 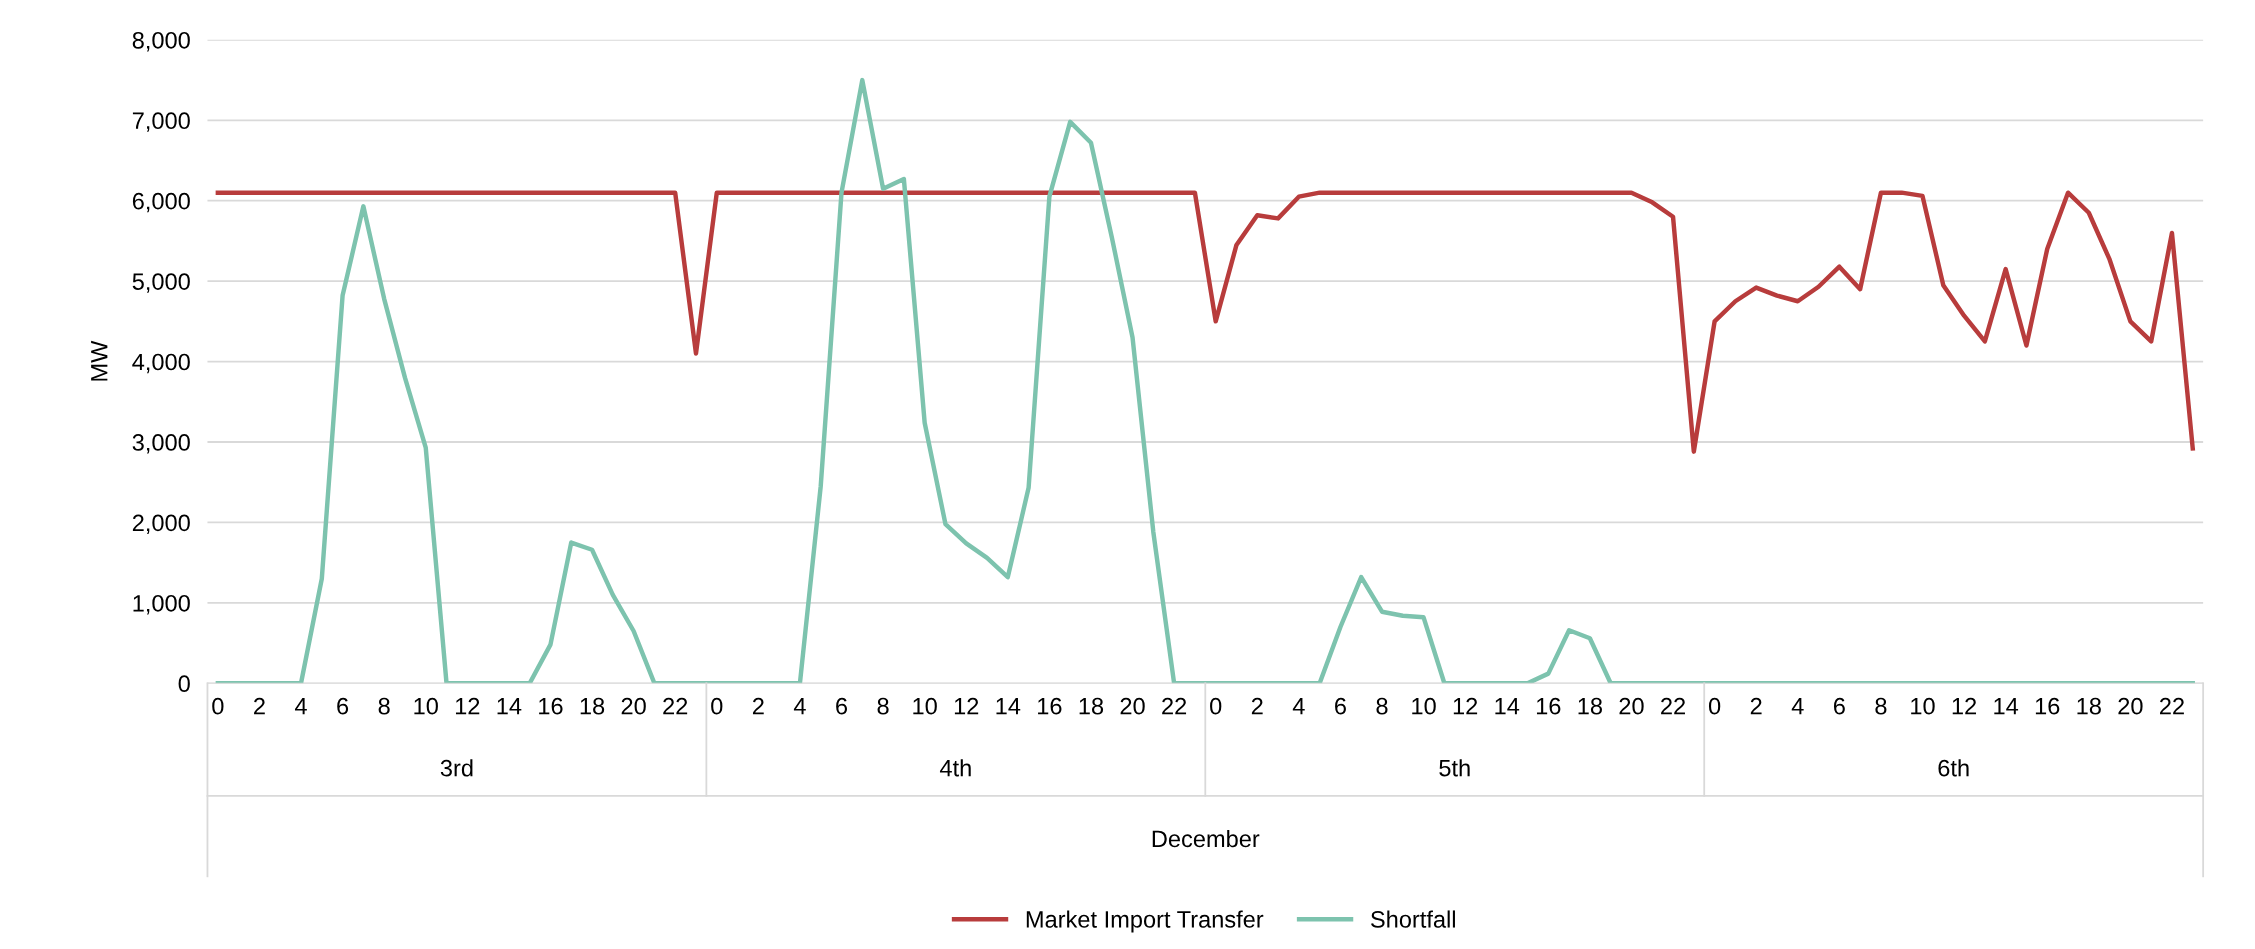 What do you see at coordinates (161, 41) in the screenshot?
I see `y-tick-label: 8,000` at bounding box center [161, 41].